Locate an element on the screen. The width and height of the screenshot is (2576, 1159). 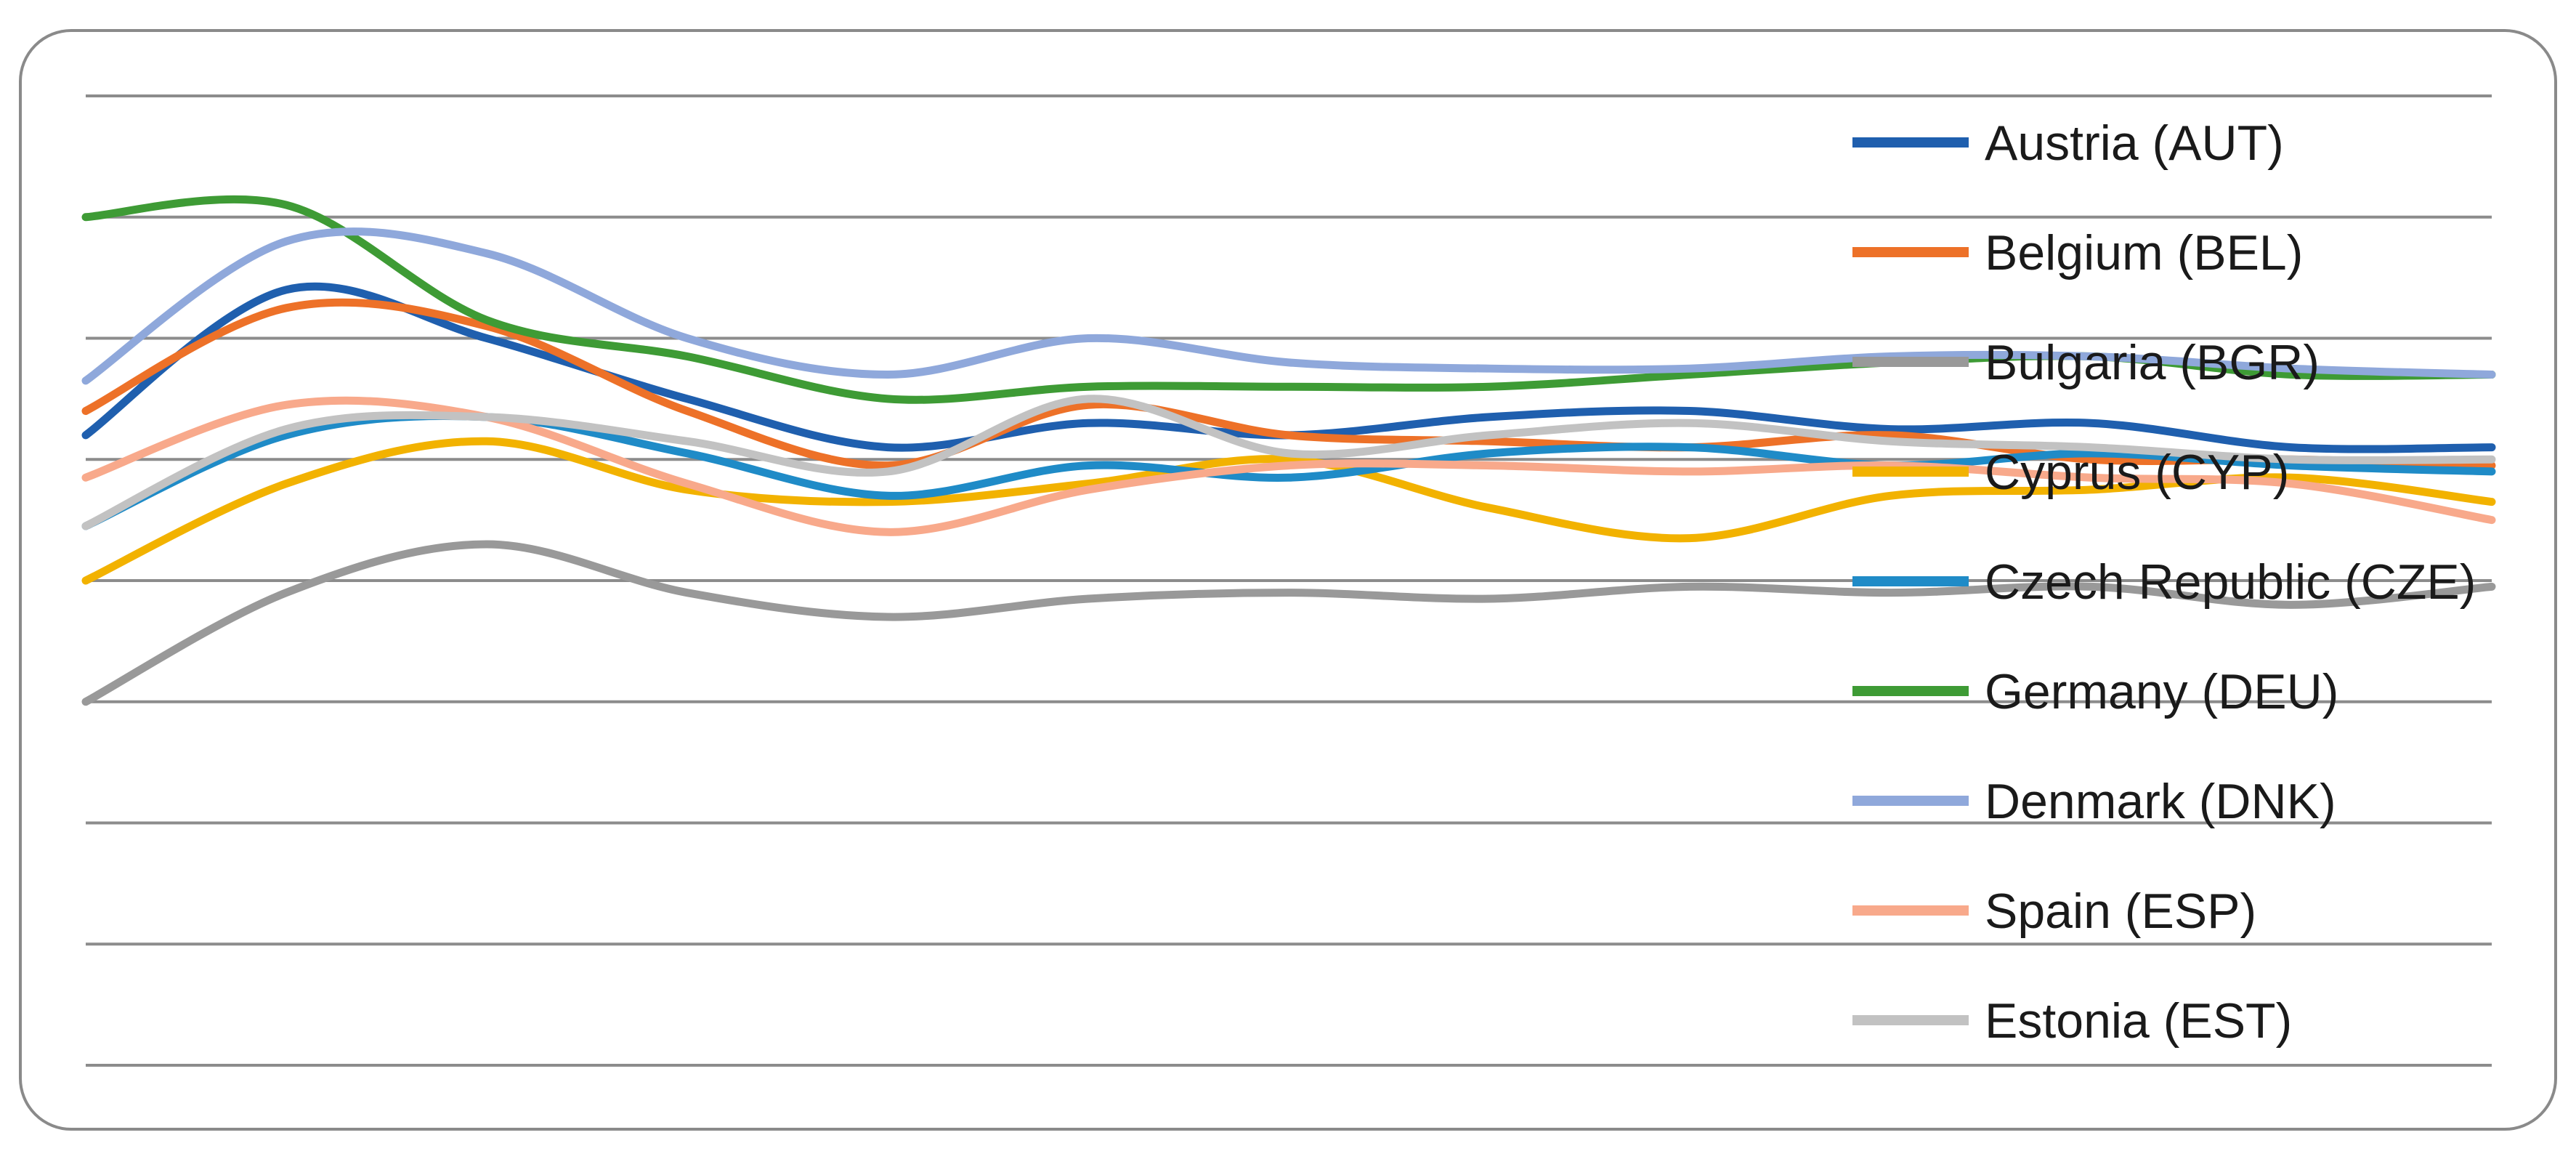
legend-label: Germany (DEU) is located at coordinates (2161, 691).